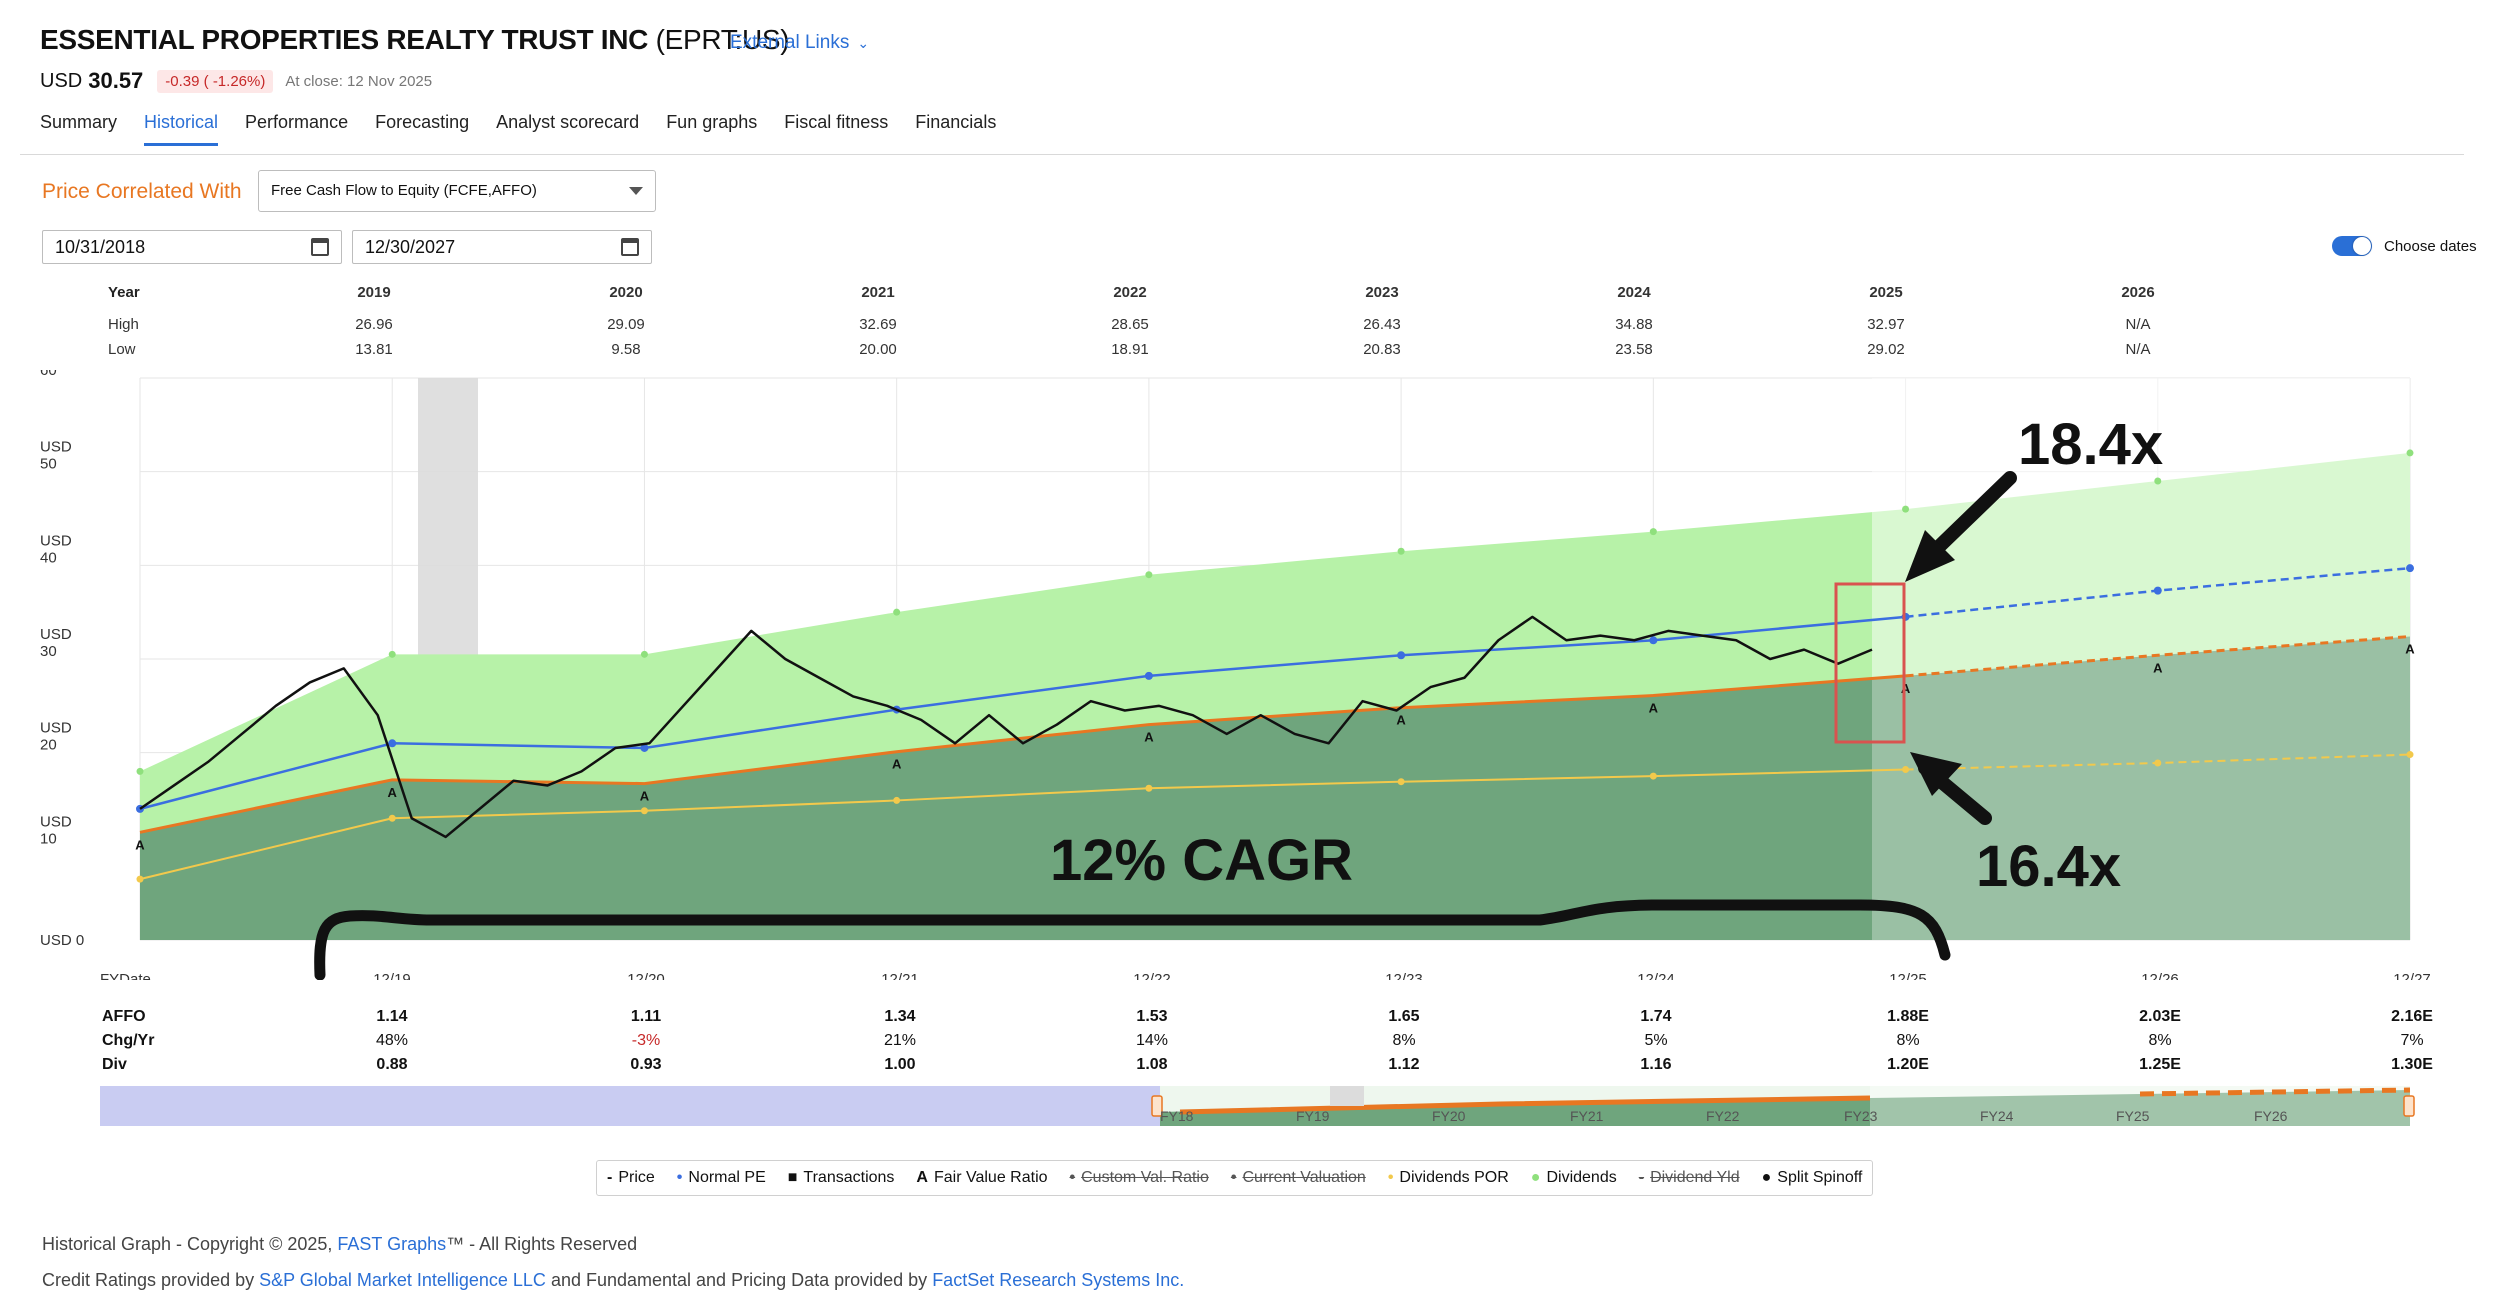 This screenshot has width=2496, height=1294. I want to click on correlated-metric-select: Free Cash Flow to Equity (FCFE,AFFO), so click(457, 191).